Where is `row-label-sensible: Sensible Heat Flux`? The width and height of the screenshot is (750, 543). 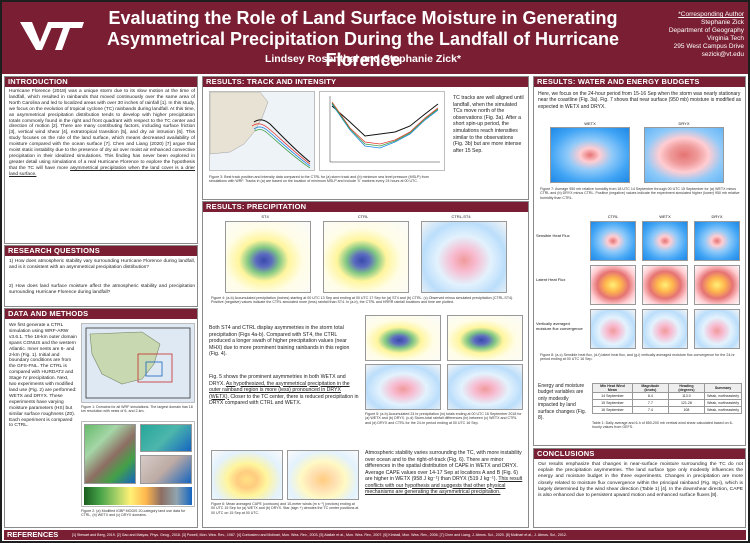 row-label-sensible: Sensible Heat Flux is located at coordinates (553, 235).